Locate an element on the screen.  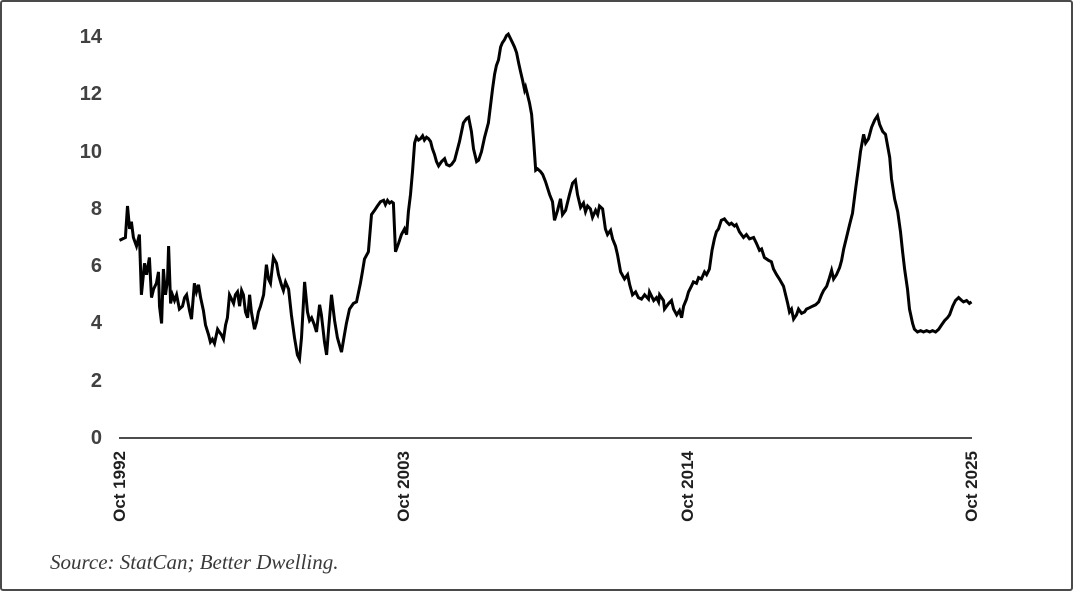
y-tick-label: 8 is located at coordinates (96, 208).